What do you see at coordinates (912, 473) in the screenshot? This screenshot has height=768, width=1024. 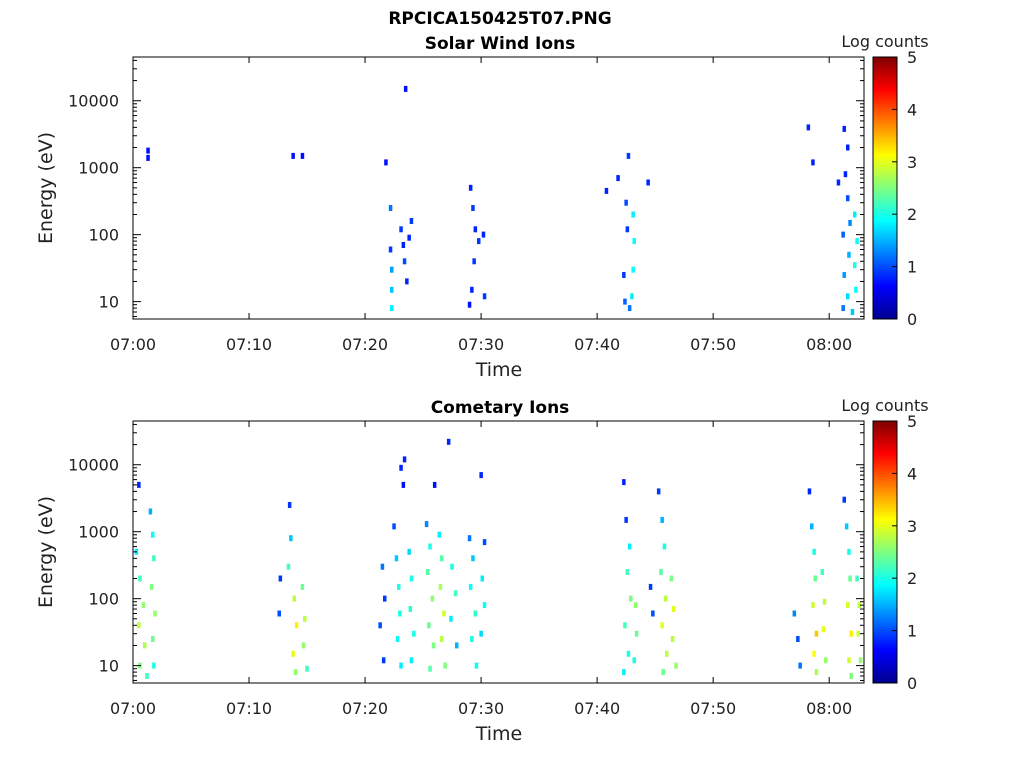 I see `colorbar-tick-label: 4` at bounding box center [912, 473].